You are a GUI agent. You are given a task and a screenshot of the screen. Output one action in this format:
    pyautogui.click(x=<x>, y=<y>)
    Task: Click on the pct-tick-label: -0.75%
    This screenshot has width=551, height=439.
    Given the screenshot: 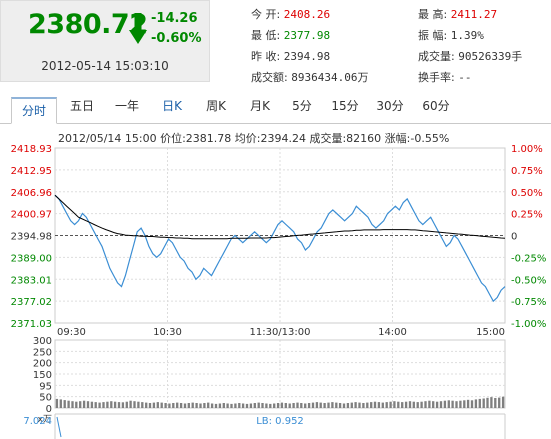 What is the action you would take?
    pyautogui.click(x=528, y=302)
    